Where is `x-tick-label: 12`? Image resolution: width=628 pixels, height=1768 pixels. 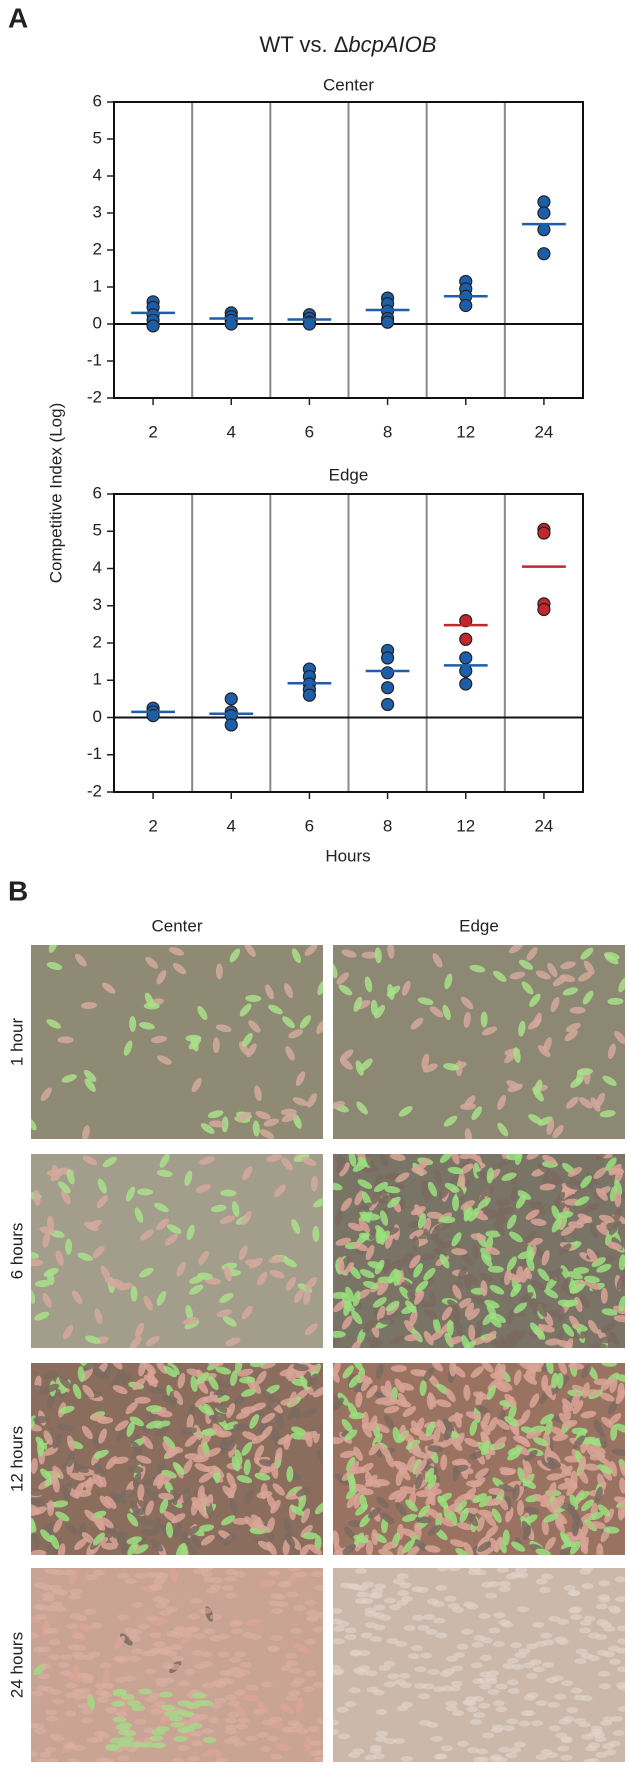 x-tick-label: 12 is located at coordinates (465, 431).